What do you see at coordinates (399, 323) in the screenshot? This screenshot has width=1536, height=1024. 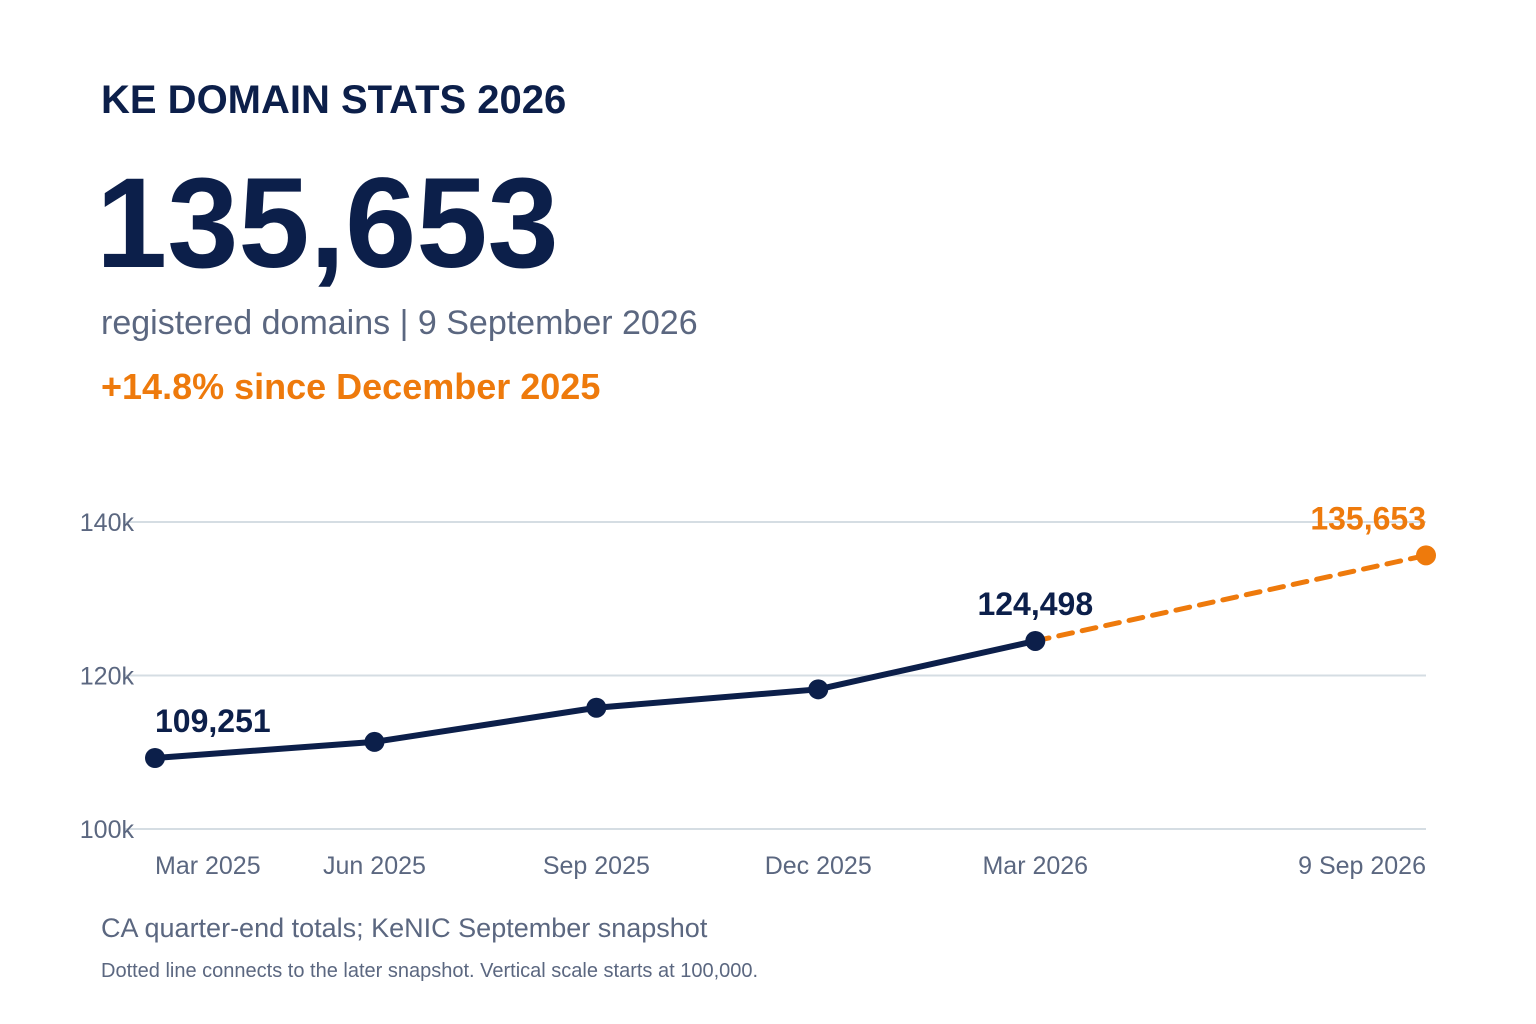 I see `subtitle: registered domains | 9 September 2026` at bounding box center [399, 323].